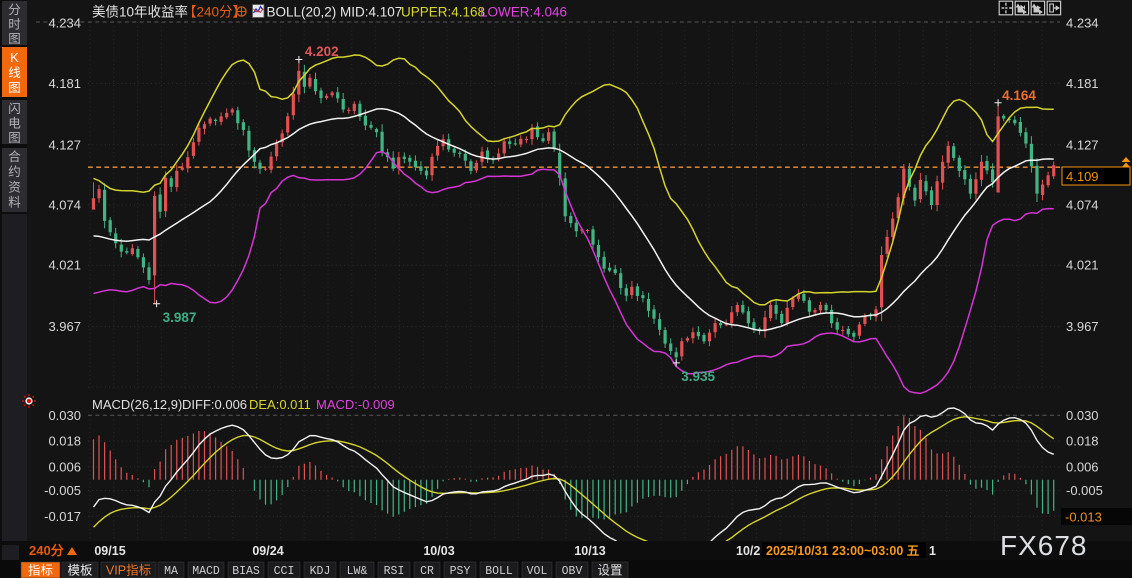 The height and width of the screenshot is (578, 1132). Describe the element at coordinates (14, 171) in the screenshot. I see `svg-text: 约` at that location.